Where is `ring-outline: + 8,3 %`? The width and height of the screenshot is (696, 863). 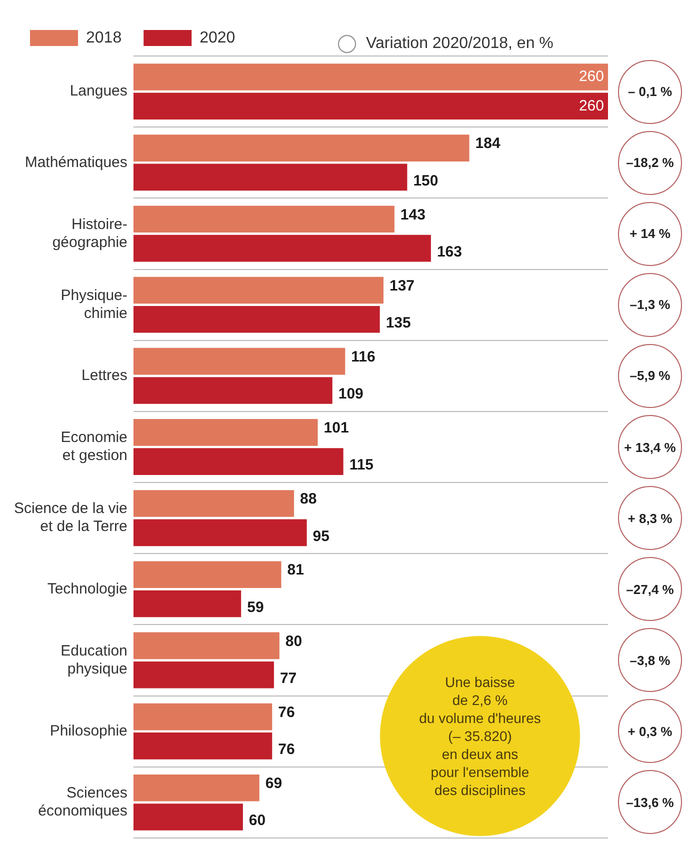
ring-outline: + 8,3 % is located at coordinates (650, 518).